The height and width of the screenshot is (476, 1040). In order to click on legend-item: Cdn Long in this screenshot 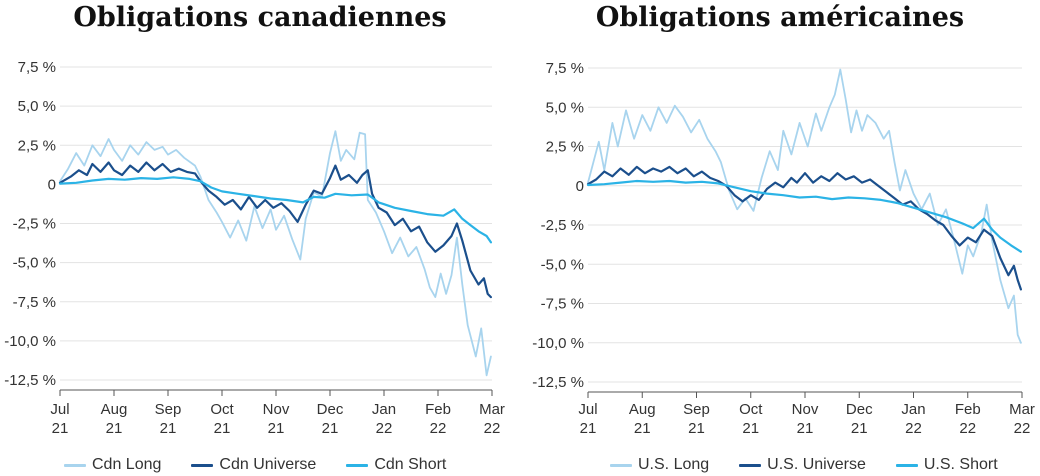, I will do `click(112, 465)`.